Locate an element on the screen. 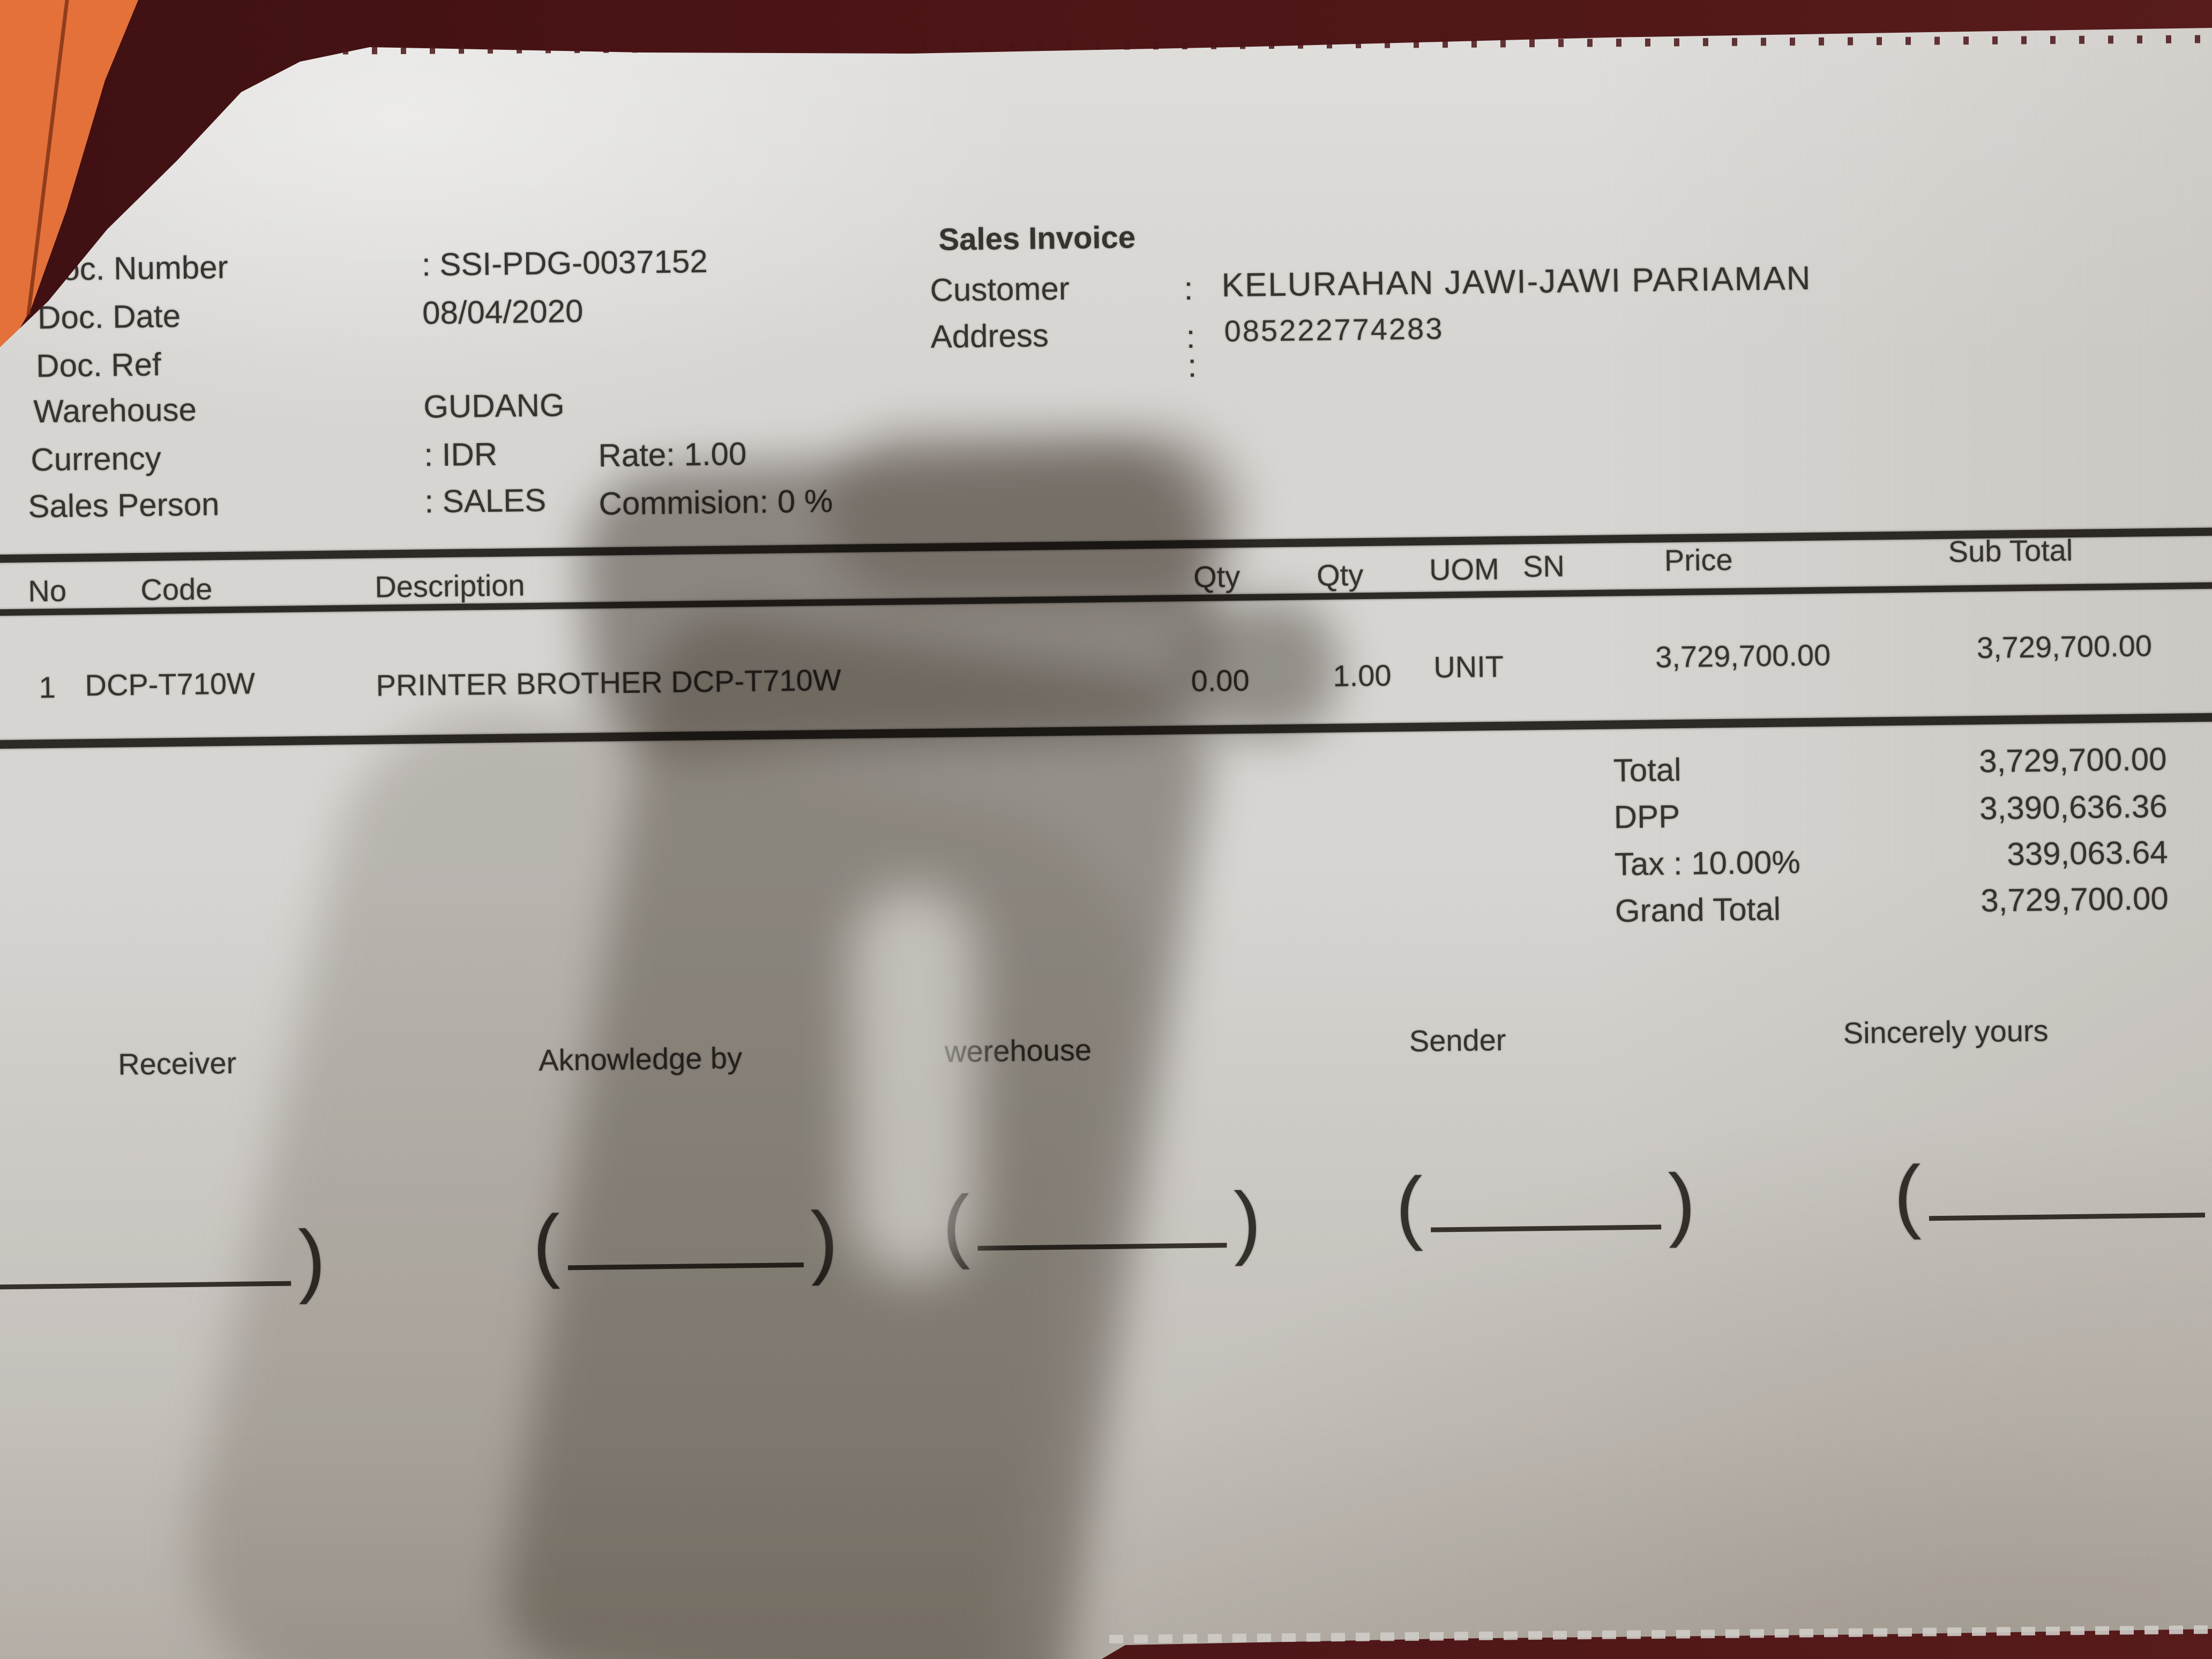 Image resolution: width=2212 pixels, height=1659 pixels. row-uom: UNIT is located at coordinates (1468, 666).